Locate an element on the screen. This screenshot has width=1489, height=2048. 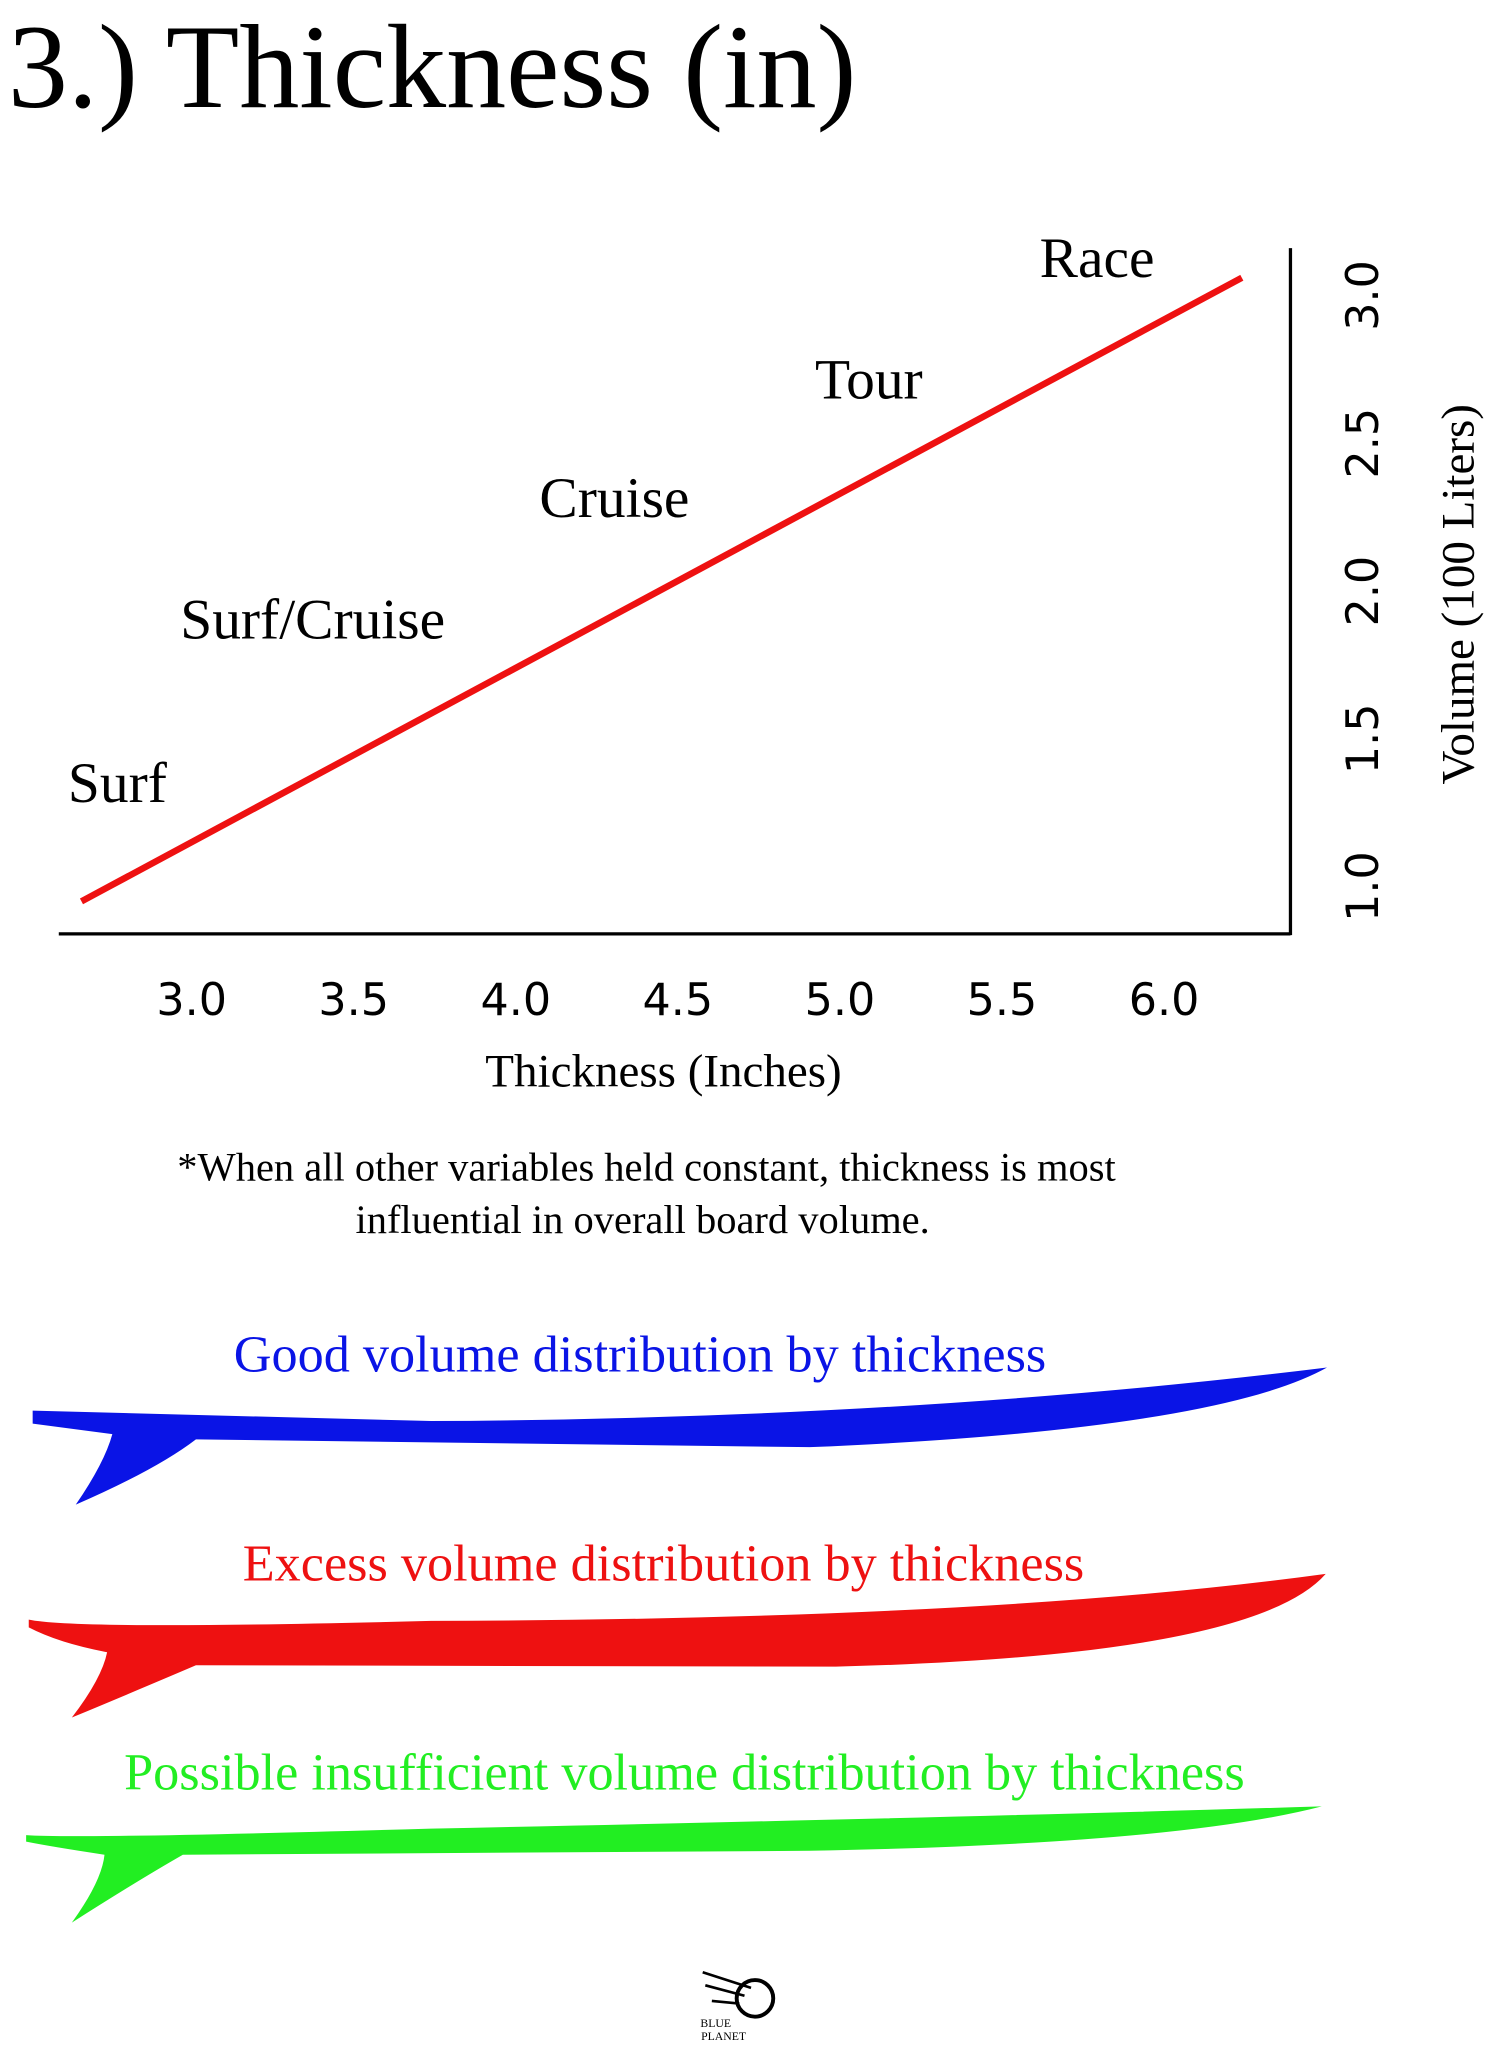
y-tick-label: 1.5 is located at coordinates (1363, 738).